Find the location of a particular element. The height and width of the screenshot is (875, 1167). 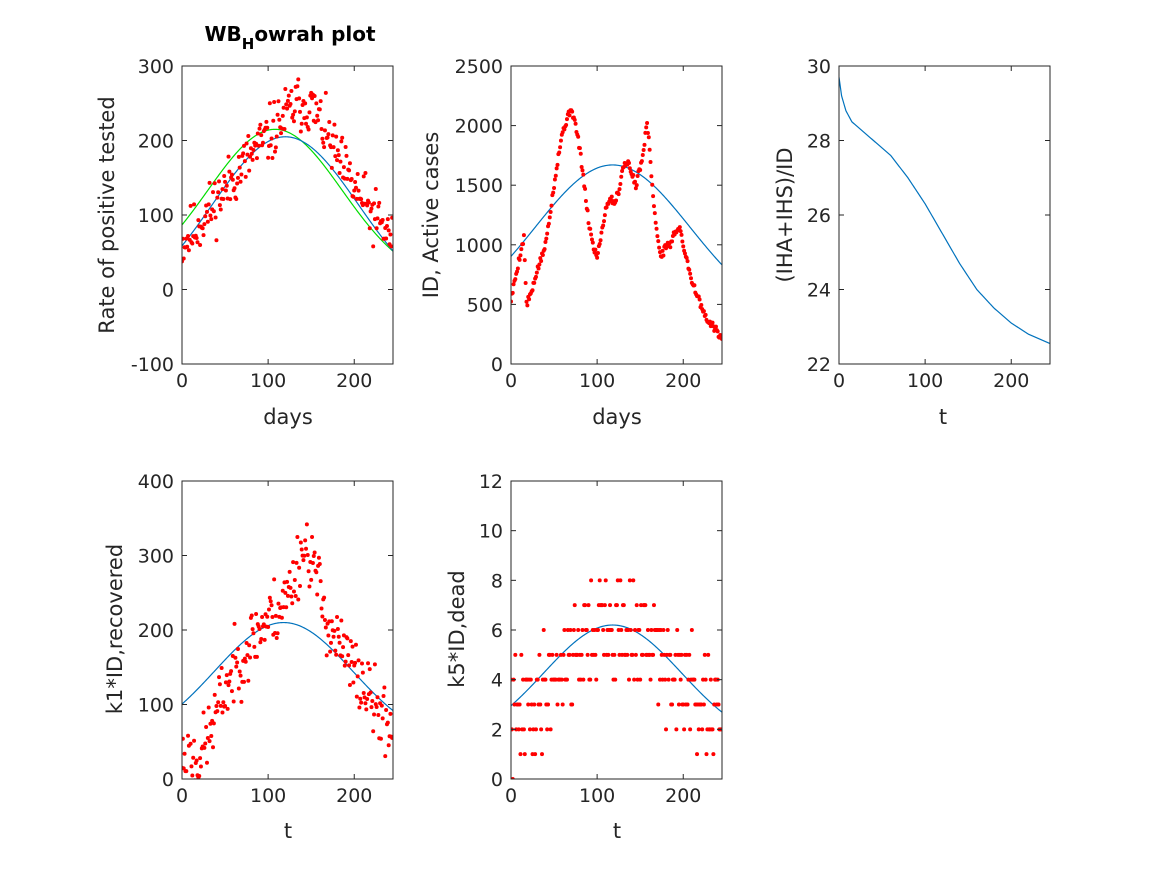

y-tick-label: 22 is located at coordinates (819, 365).